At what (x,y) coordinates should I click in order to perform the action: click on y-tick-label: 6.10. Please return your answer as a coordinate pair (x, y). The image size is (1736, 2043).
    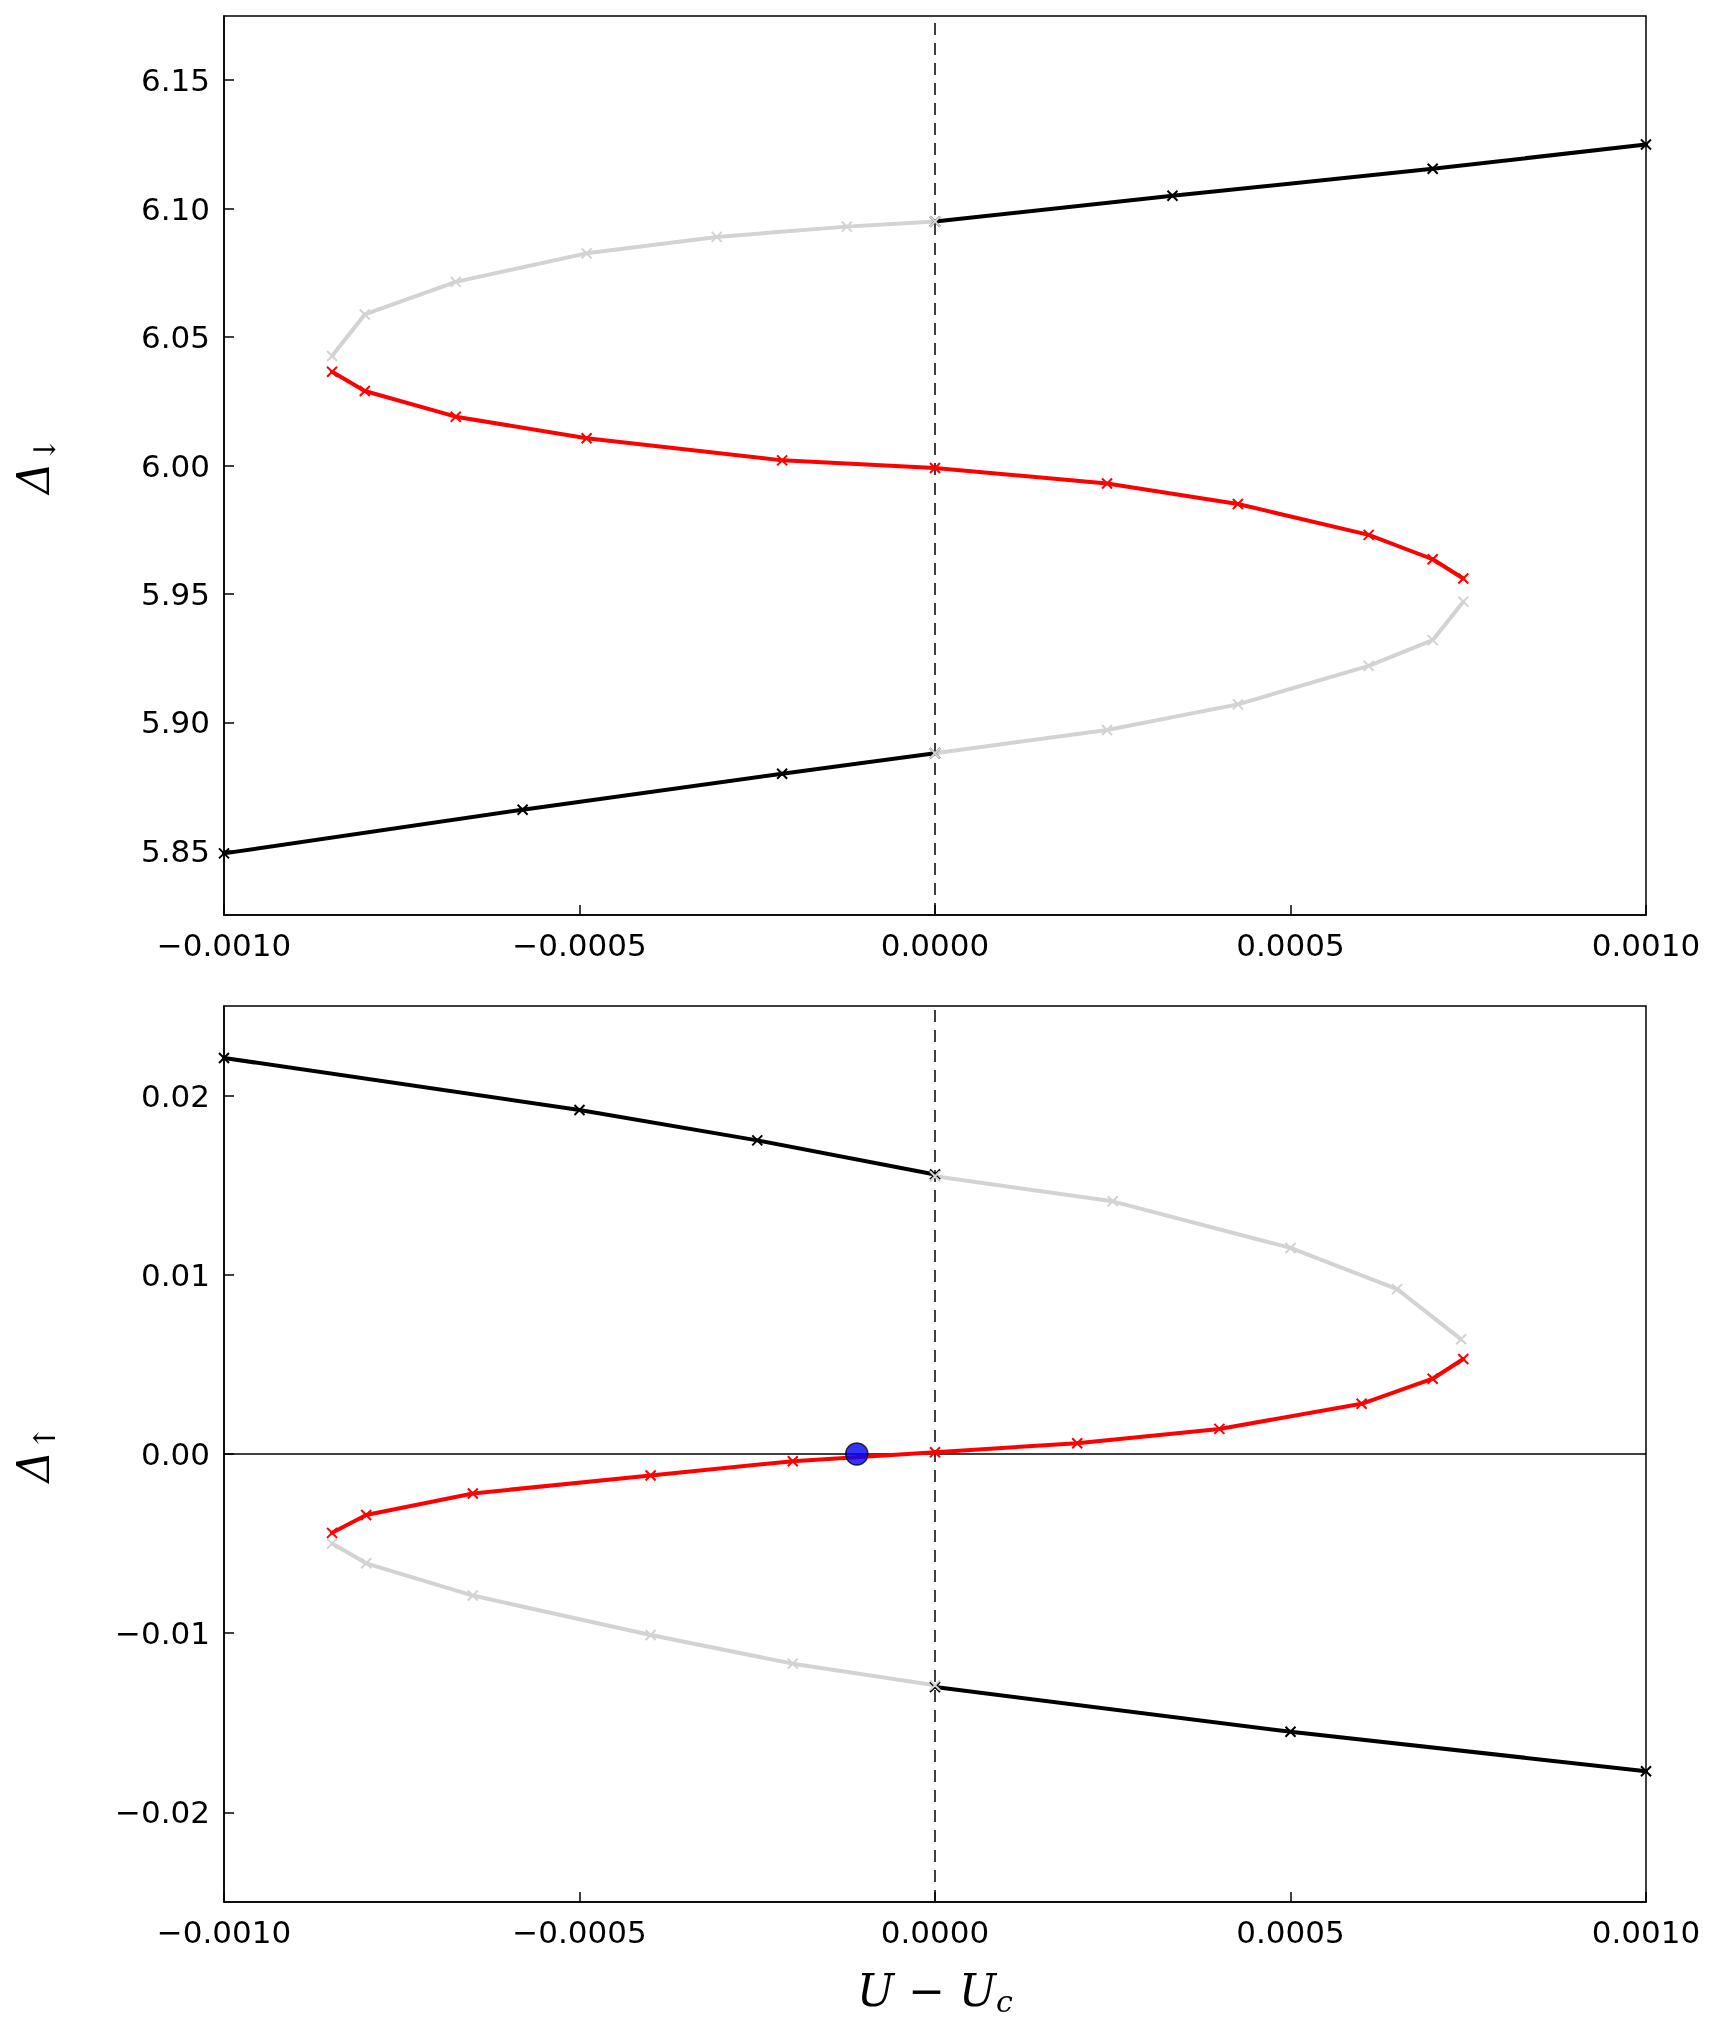
    Looking at the image, I should click on (175, 208).